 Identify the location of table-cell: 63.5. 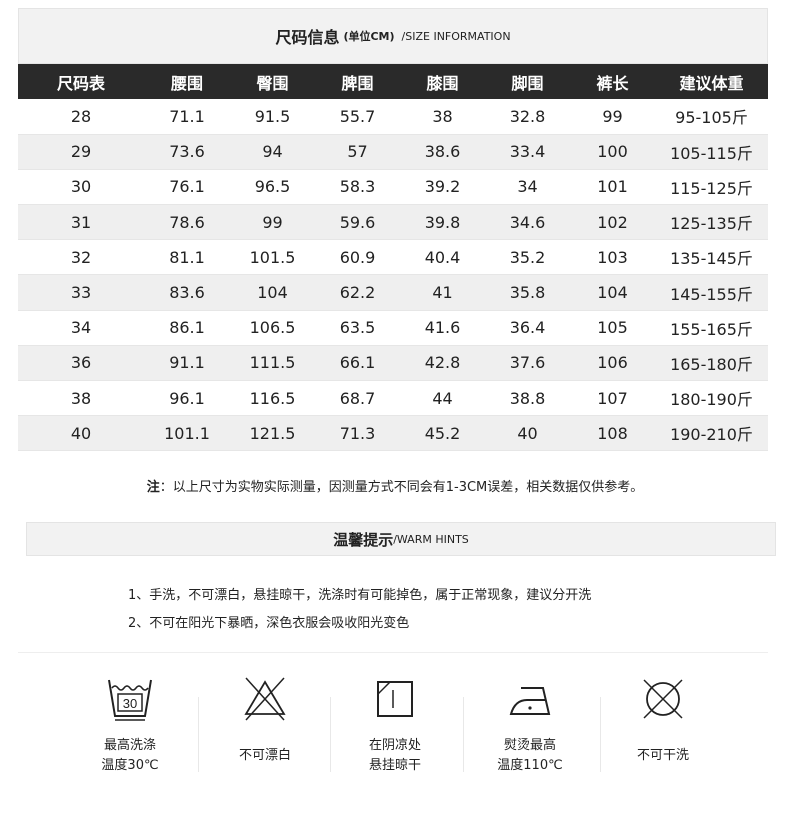
(357, 328).